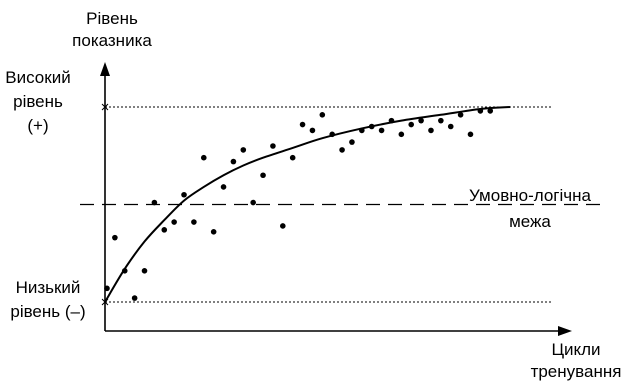 The image size is (633, 388). What do you see at coordinates (47, 299) in the screenshot?
I see `low-level-label: Низький рівень (–)` at bounding box center [47, 299].